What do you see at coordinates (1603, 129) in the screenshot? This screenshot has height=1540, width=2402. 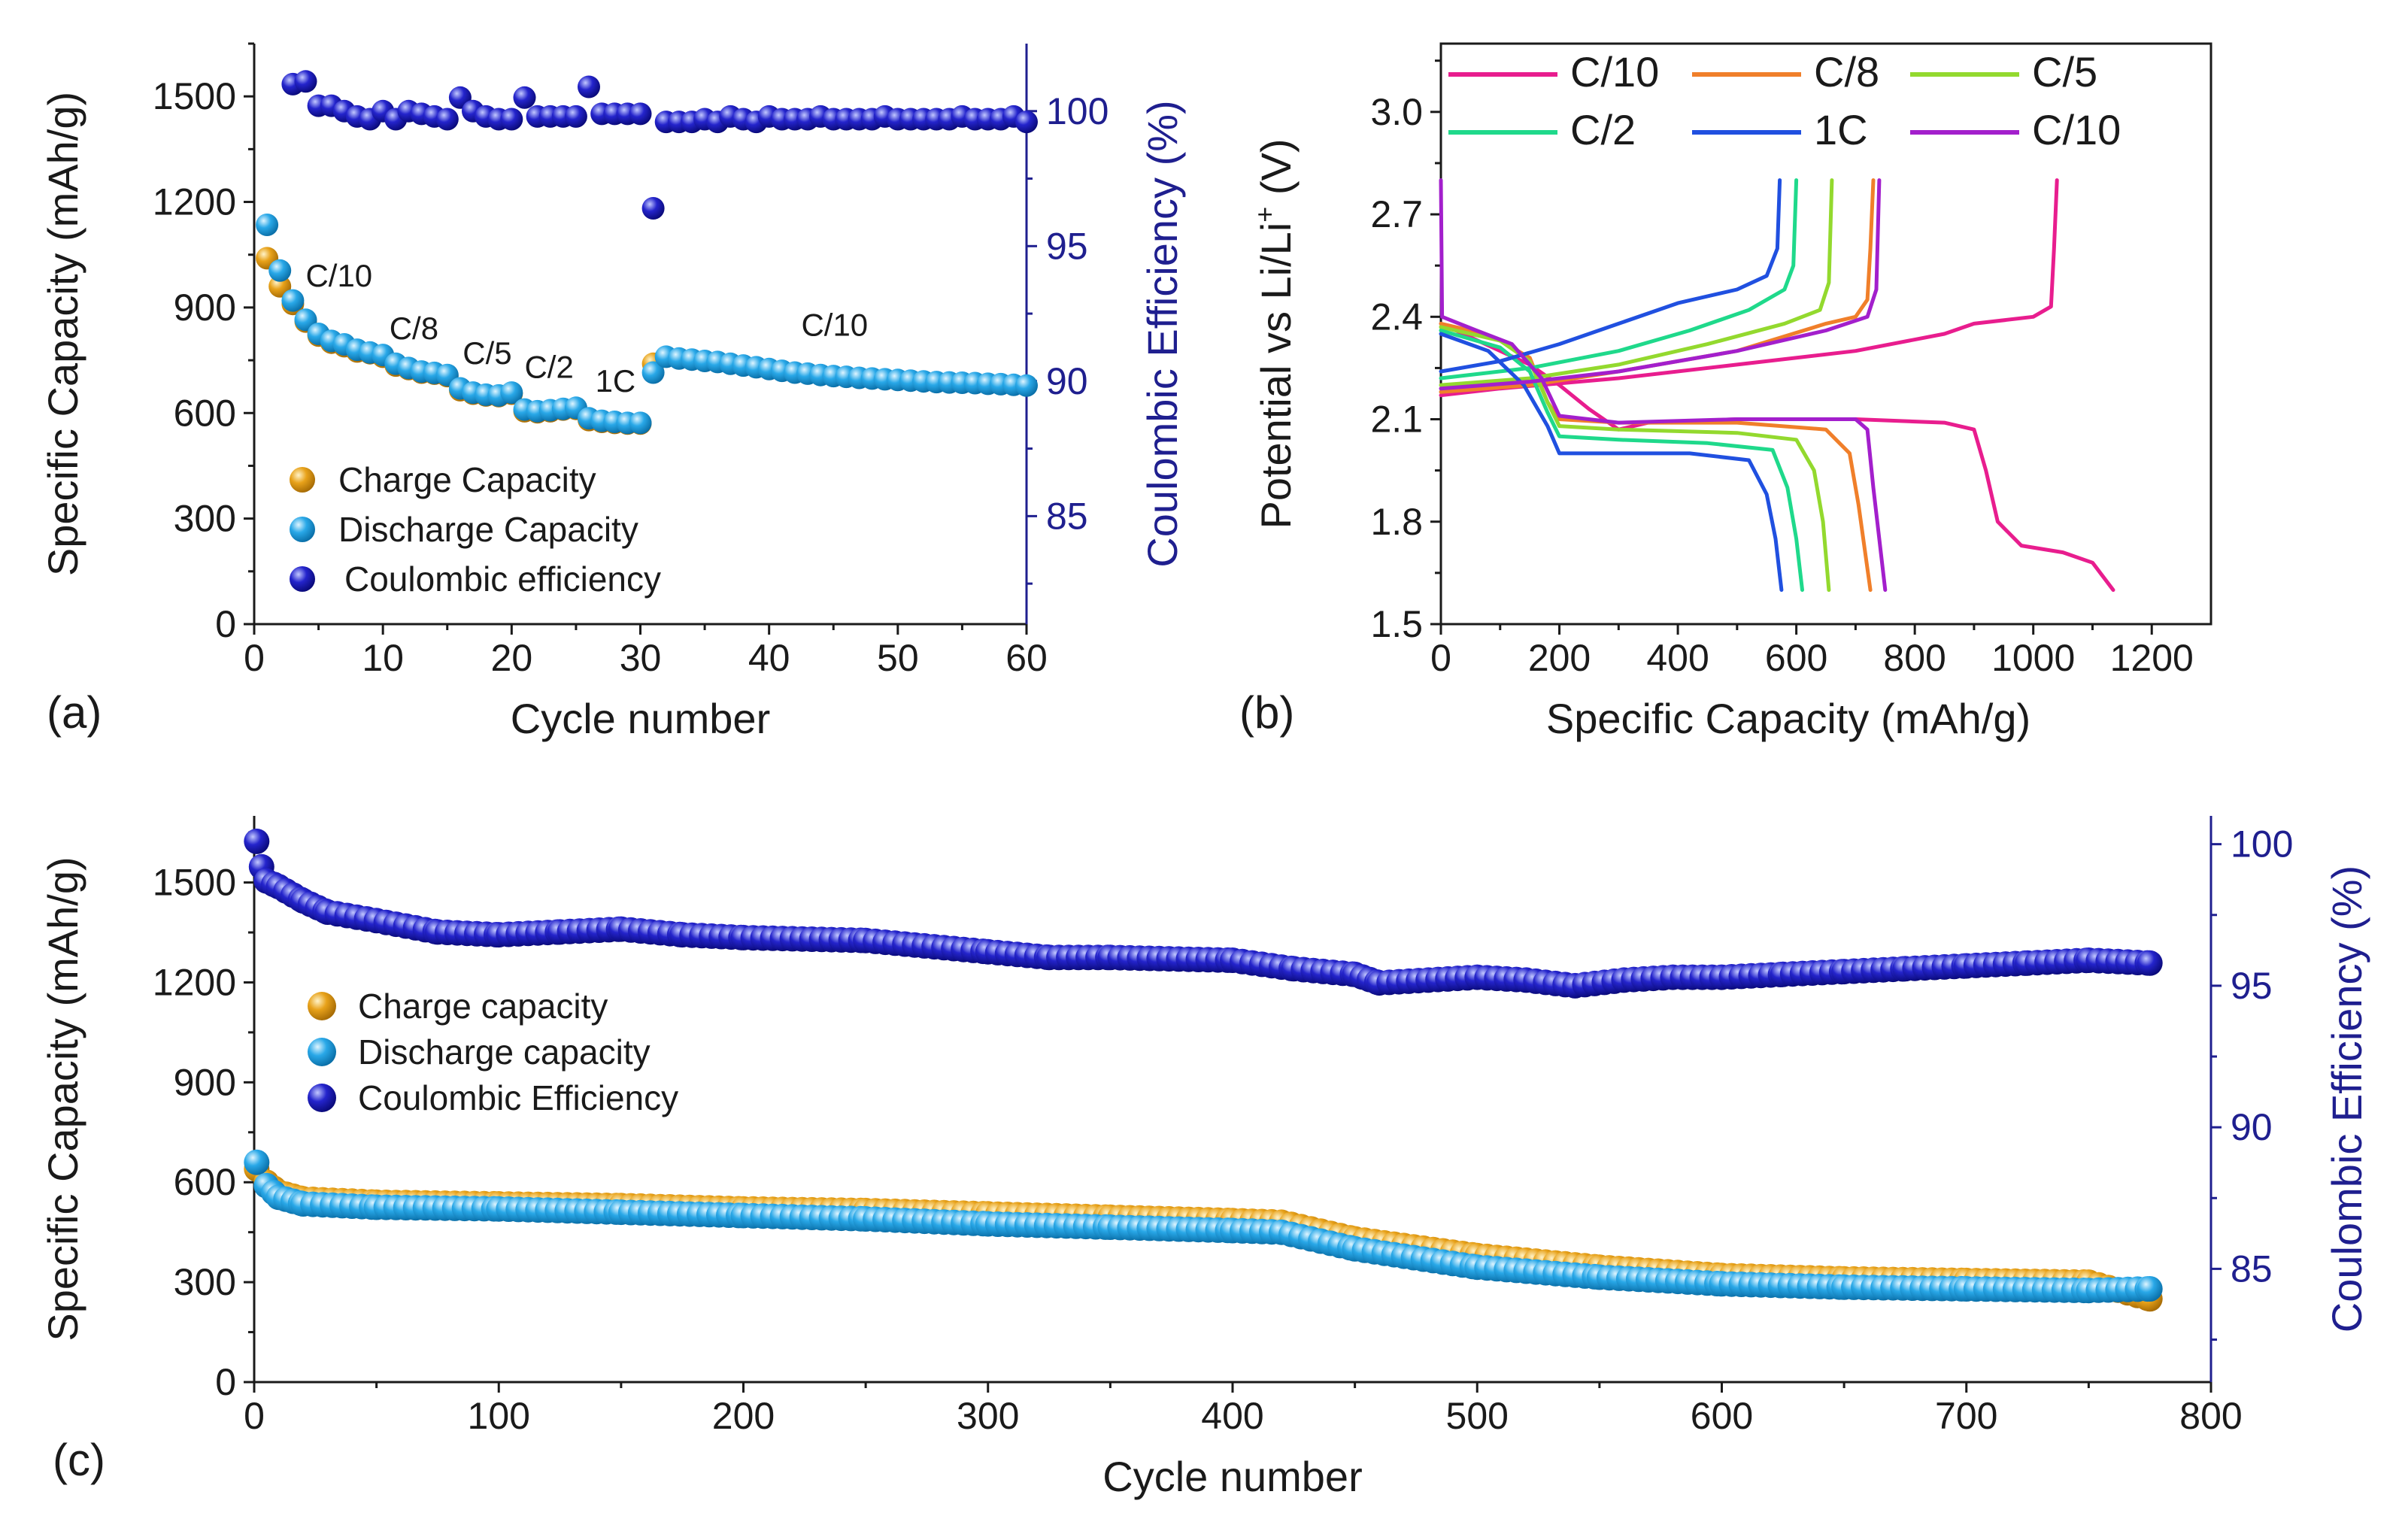 I see `legend-entry: C/2` at bounding box center [1603, 129].